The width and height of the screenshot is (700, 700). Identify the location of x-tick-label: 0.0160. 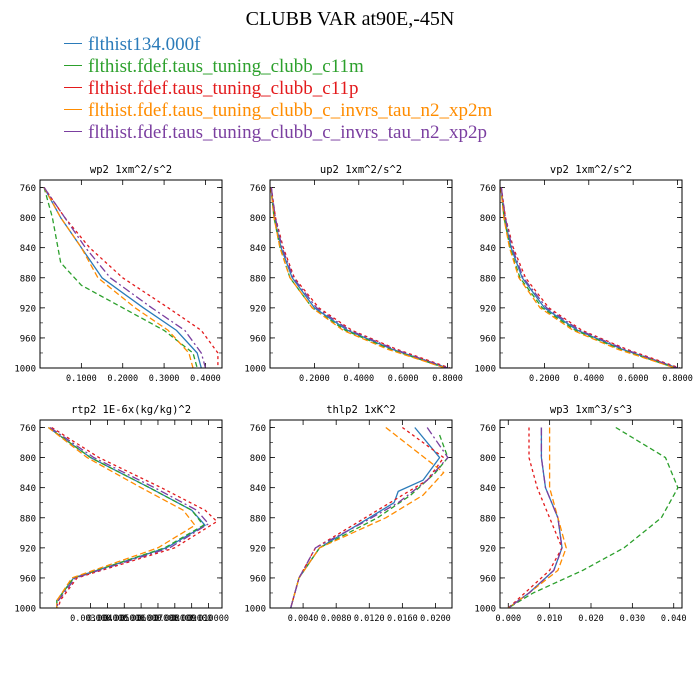
(402, 619).